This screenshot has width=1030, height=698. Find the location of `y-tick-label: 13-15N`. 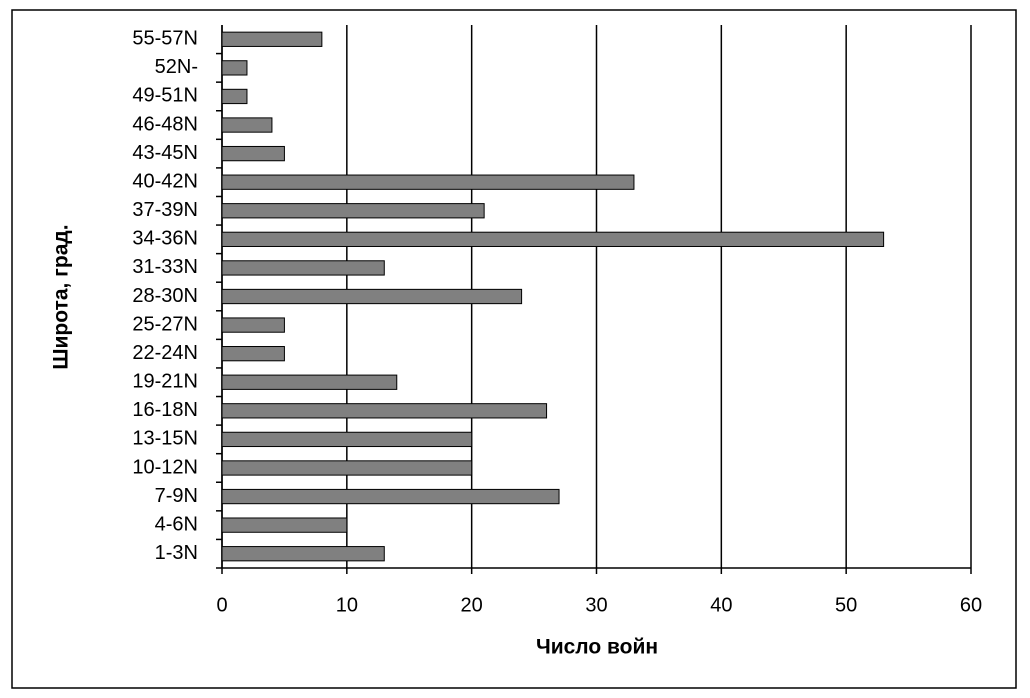

y-tick-label: 13-15N is located at coordinates (165, 439).